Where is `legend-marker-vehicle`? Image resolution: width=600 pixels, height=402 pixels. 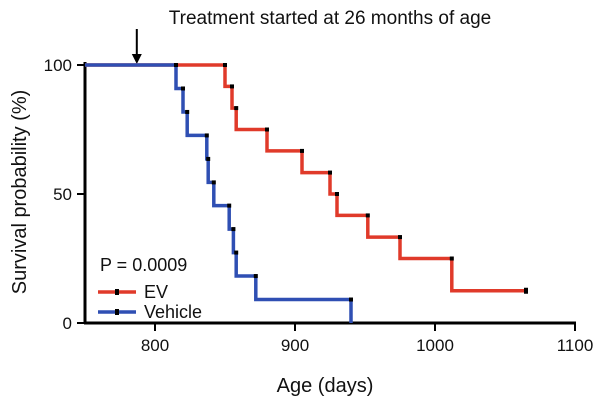
legend-marker-vehicle is located at coordinates (117, 312).